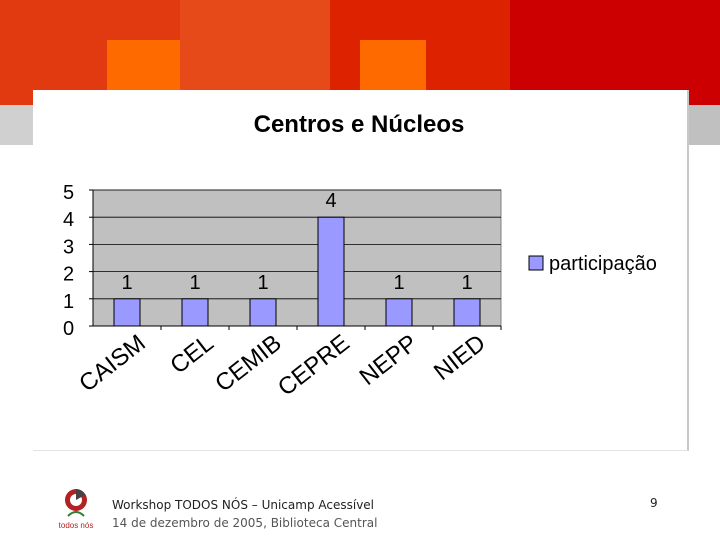  Describe the element at coordinates (68, 302) in the screenshot. I see `y-tick-label: 1` at that location.